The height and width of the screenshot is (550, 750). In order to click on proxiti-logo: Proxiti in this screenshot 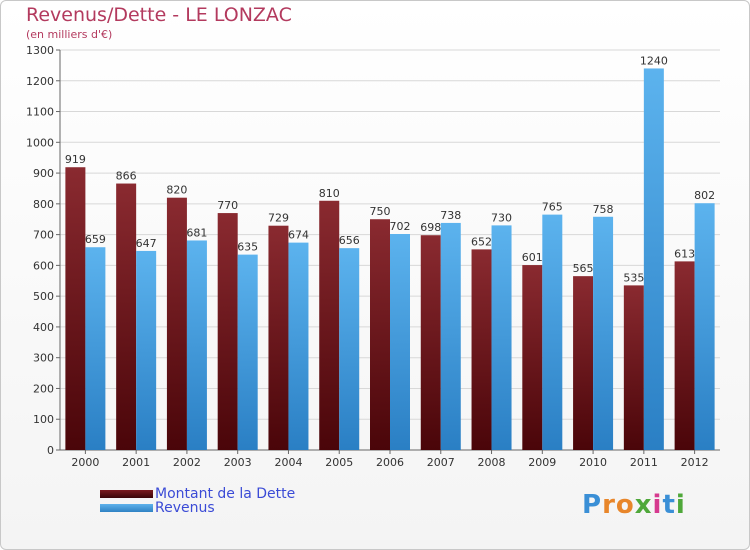, I will do `click(634, 505)`.